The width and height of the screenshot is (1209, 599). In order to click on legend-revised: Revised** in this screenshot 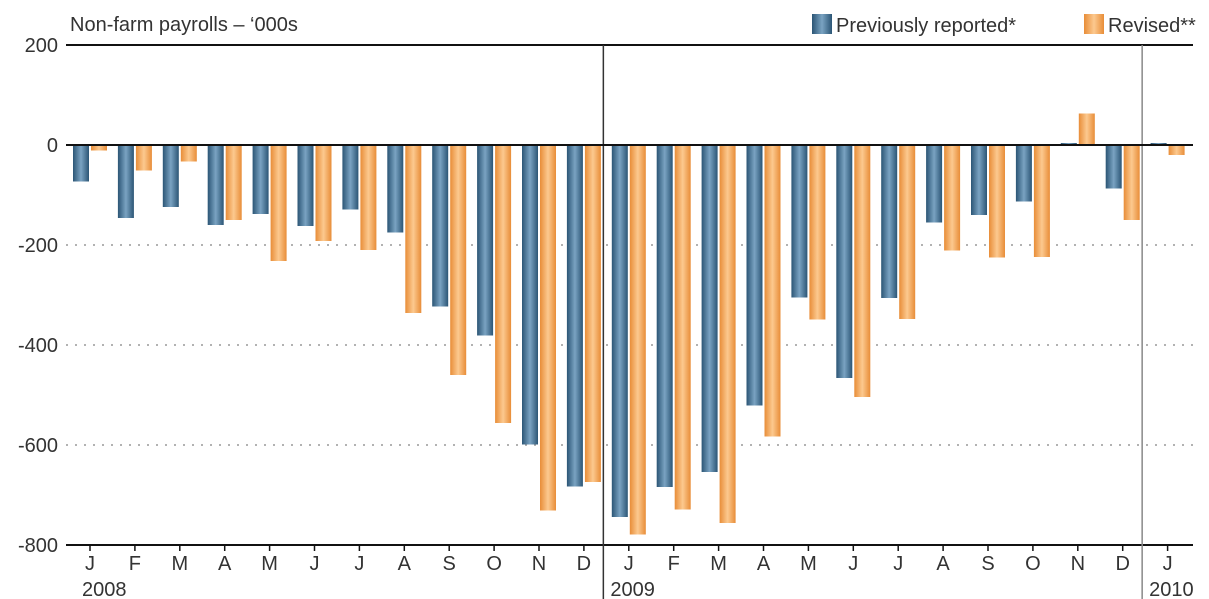, I will do `click(1140, 25)`.